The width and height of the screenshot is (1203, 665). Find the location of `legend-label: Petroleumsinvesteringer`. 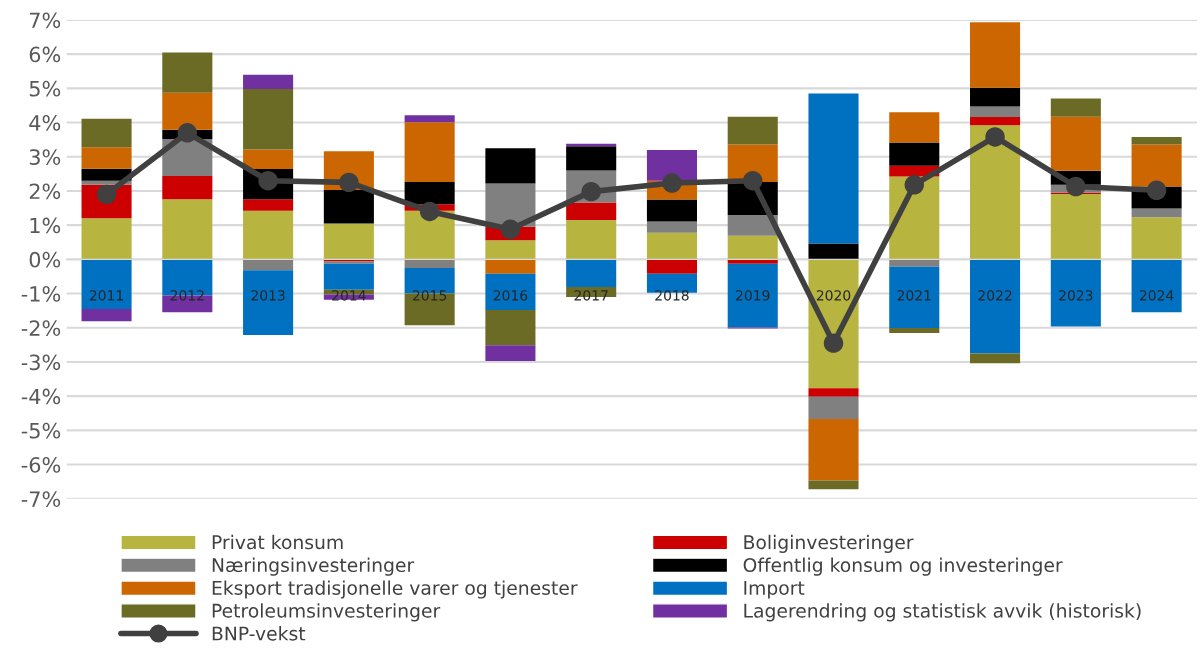

legend-label: Petroleumsinvesteringer is located at coordinates (326, 612).